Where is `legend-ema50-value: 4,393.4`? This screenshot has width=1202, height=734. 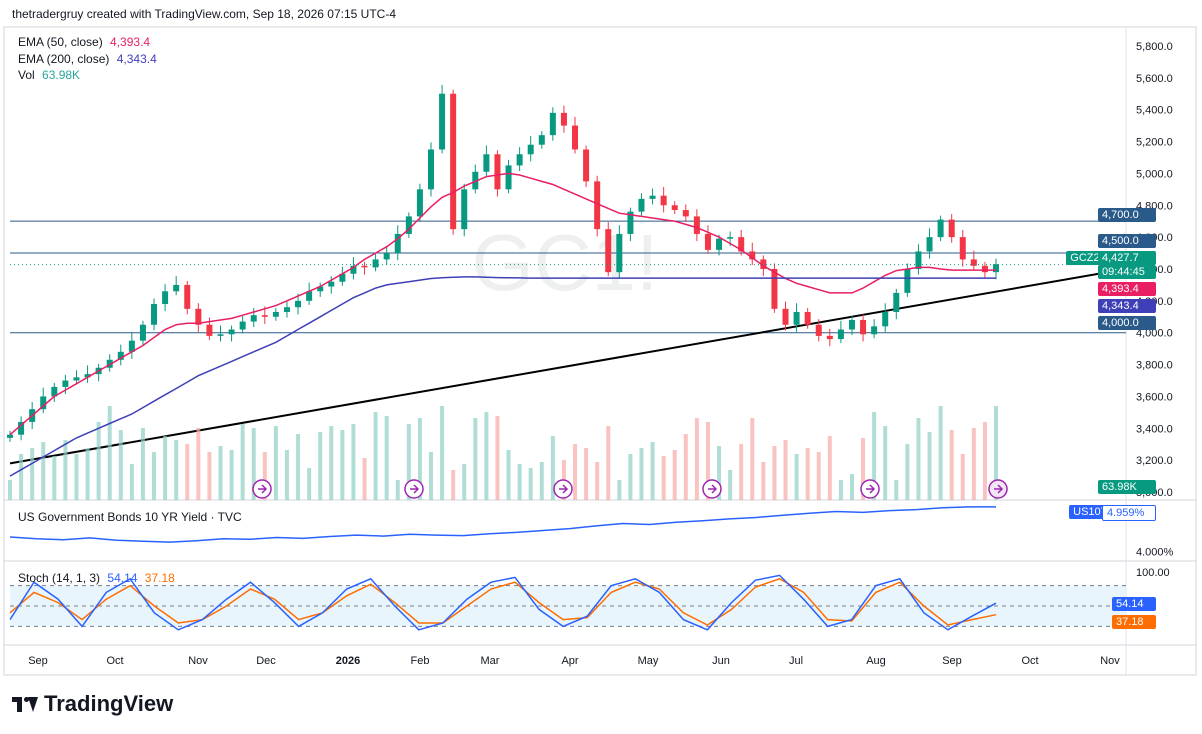 legend-ema50-value: 4,393.4 is located at coordinates (130, 42).